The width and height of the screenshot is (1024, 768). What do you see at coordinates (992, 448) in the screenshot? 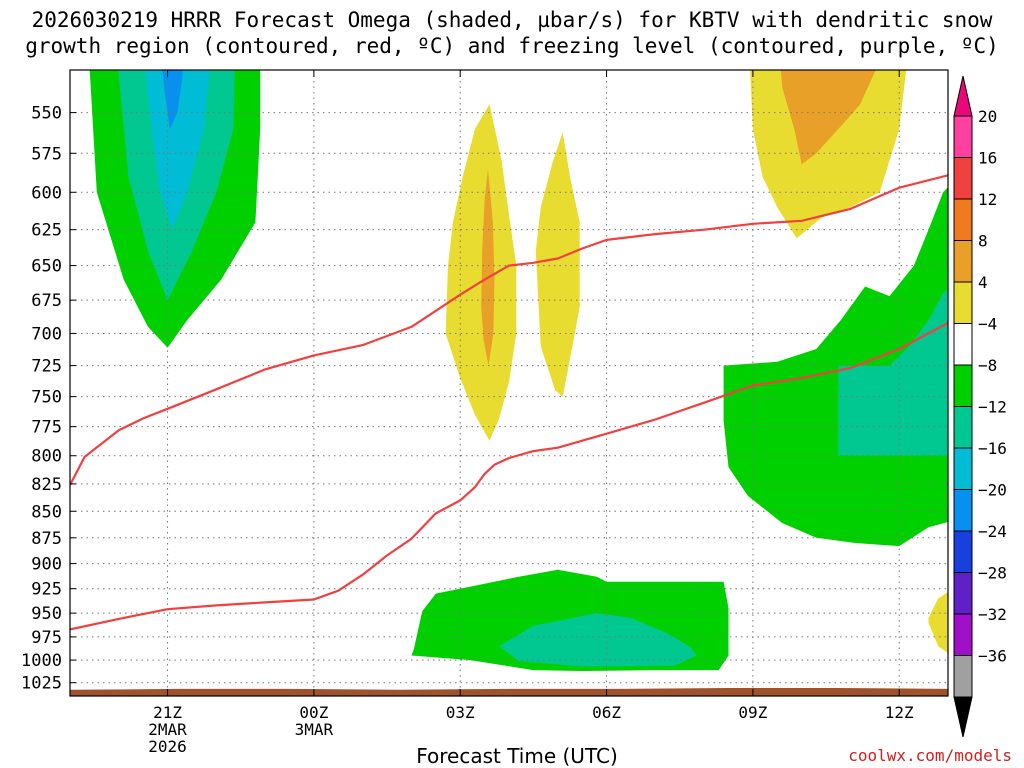
I see `colorbar-label: −16` at bounding box center [992, 448].